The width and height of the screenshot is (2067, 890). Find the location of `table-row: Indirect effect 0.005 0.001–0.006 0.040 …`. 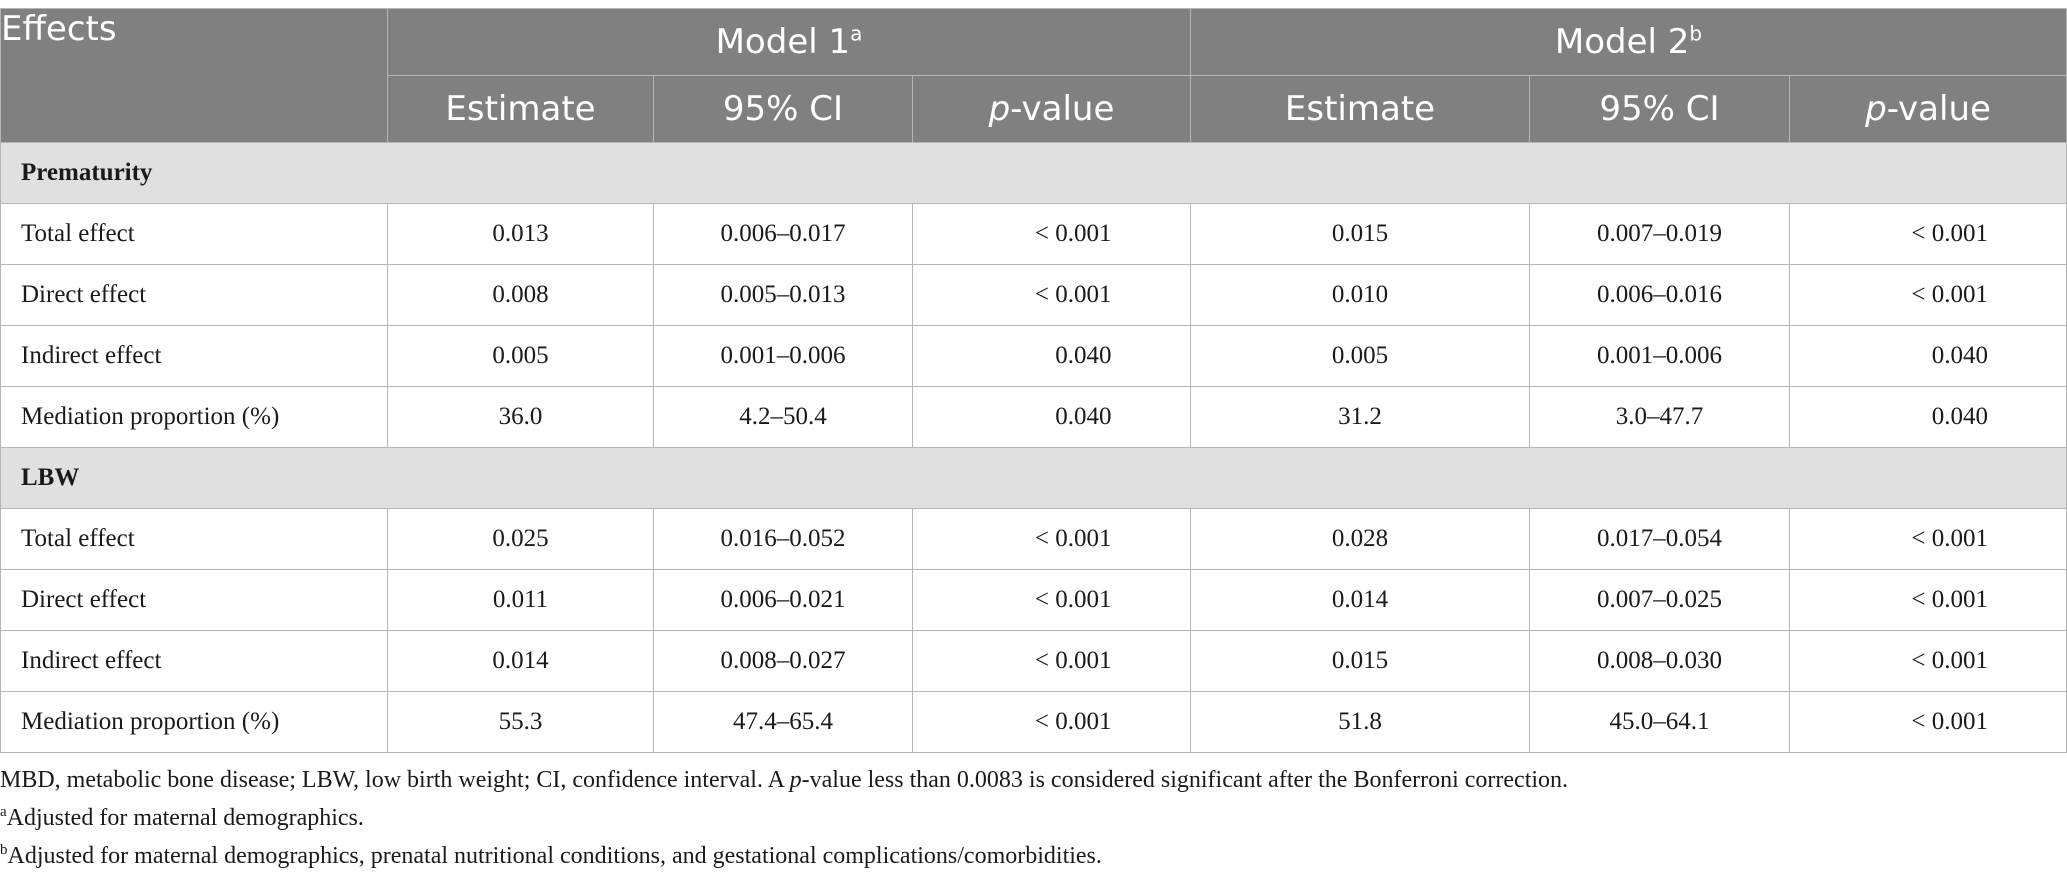

table-row: Indirect effect 0.005 0.001–0.006 0.040 … is located at coordinates (1033, 356).